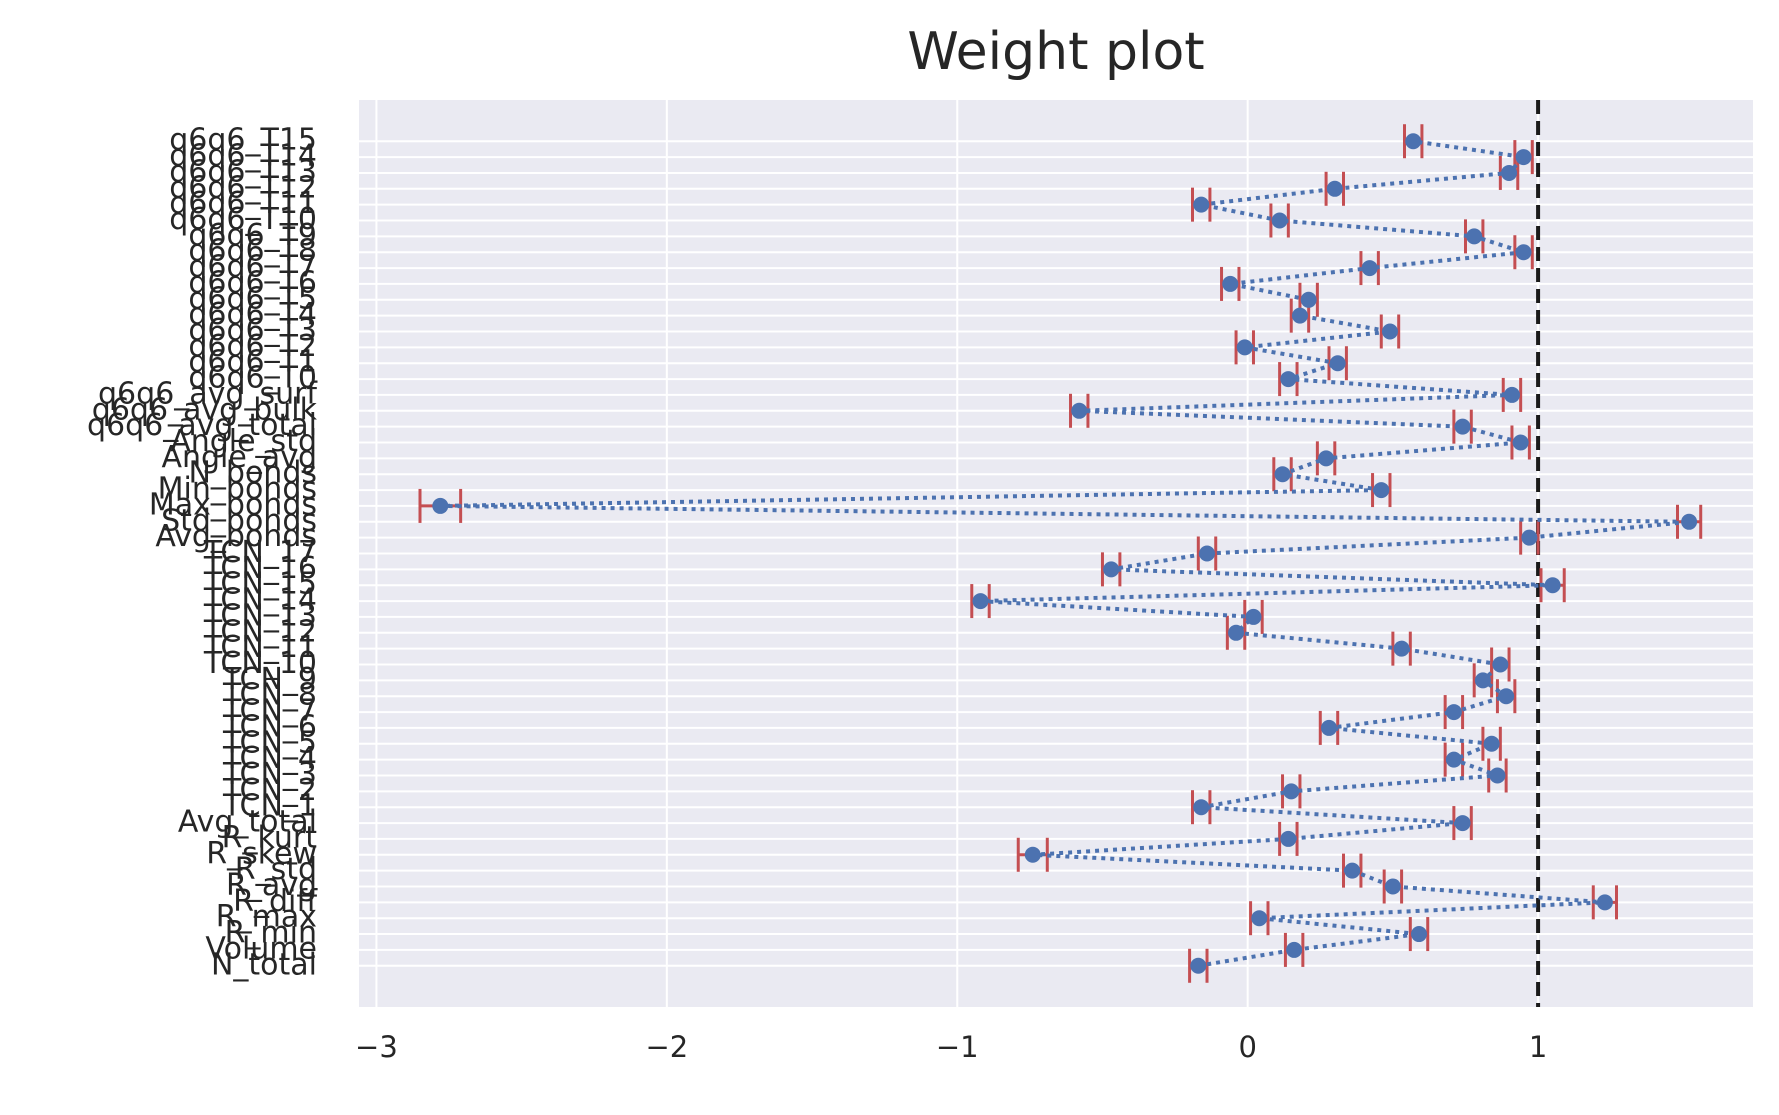  I want to click on y-tick-label: R_skew, so click(261, 853).